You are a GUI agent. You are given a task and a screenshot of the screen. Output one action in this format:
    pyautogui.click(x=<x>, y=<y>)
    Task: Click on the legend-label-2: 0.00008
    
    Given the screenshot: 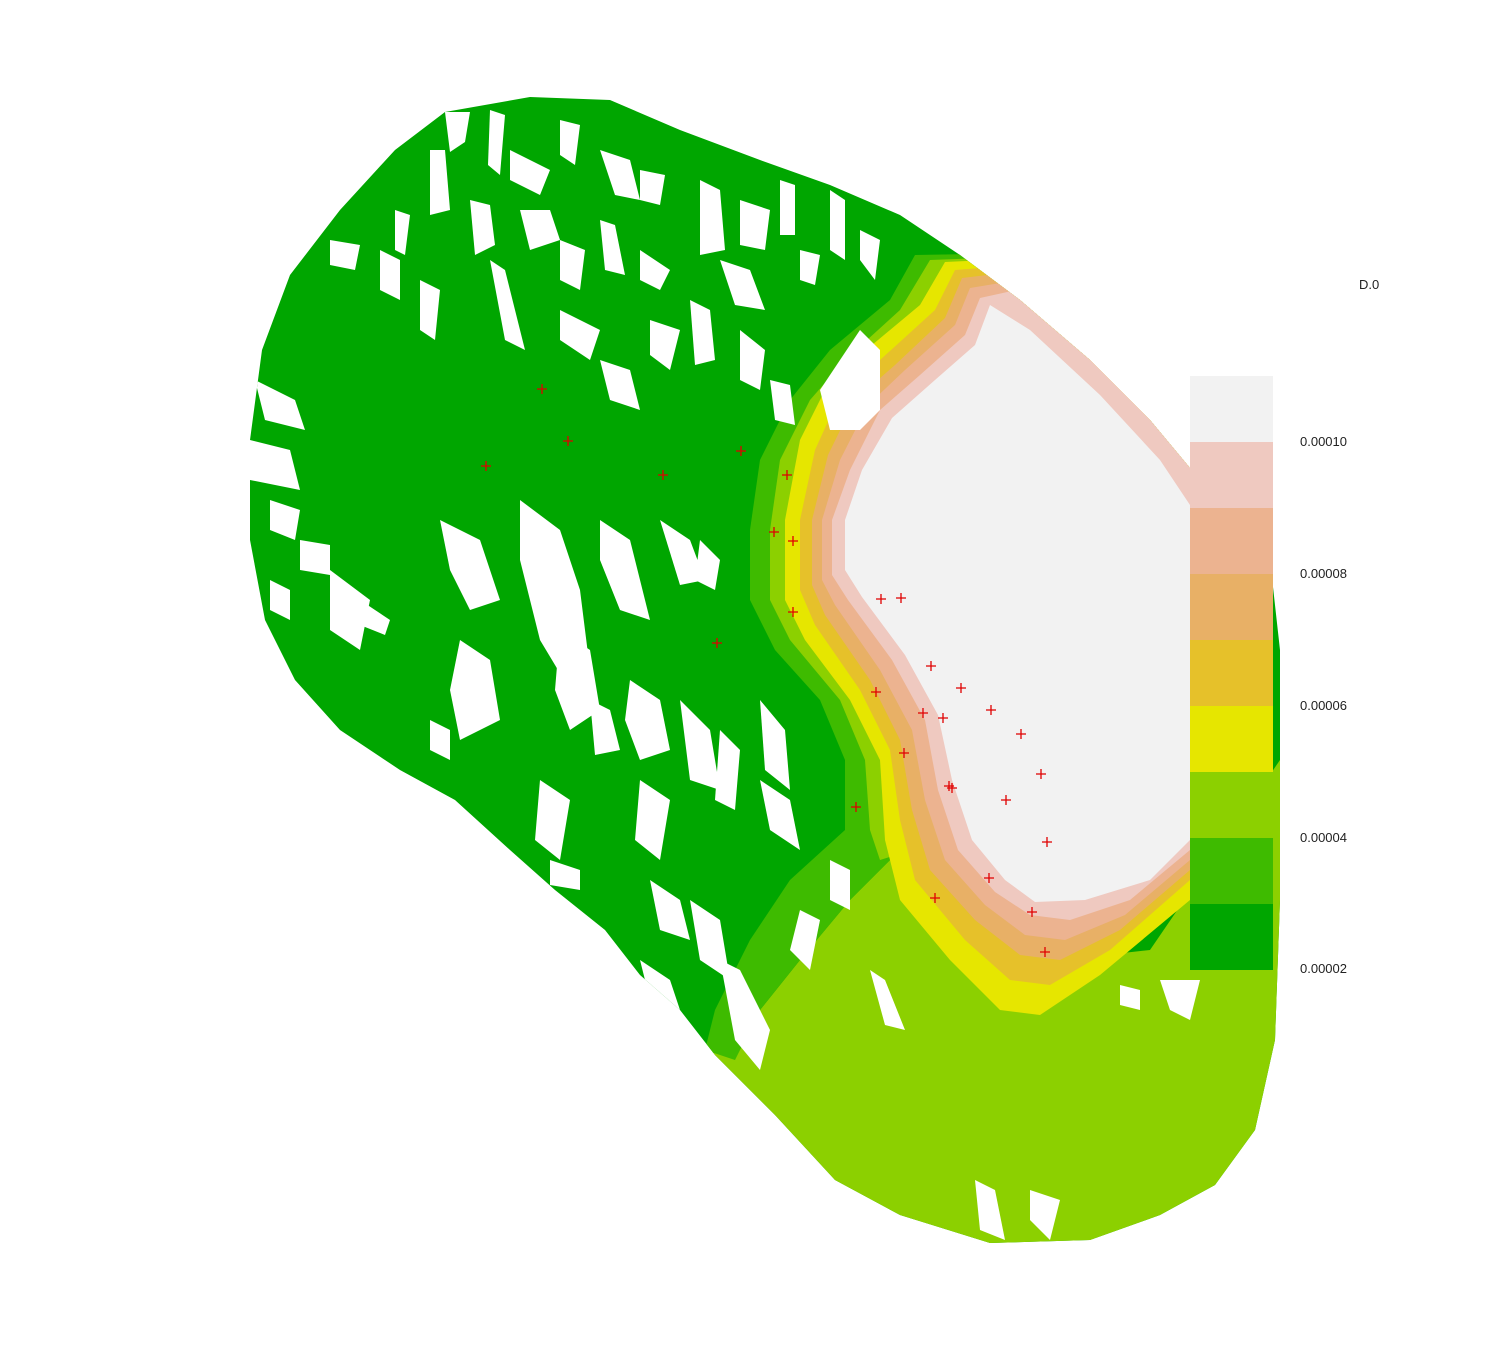 What is the action you would take?
    pyautogui.click(x=1323, y=573)
    